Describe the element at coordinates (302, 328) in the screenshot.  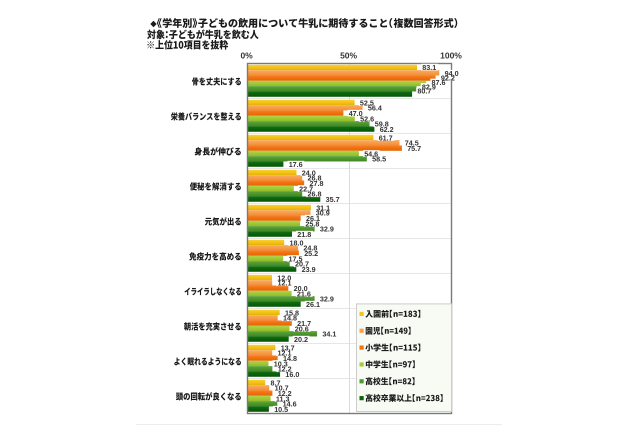
I see `svg-text: 20.6` at that location.